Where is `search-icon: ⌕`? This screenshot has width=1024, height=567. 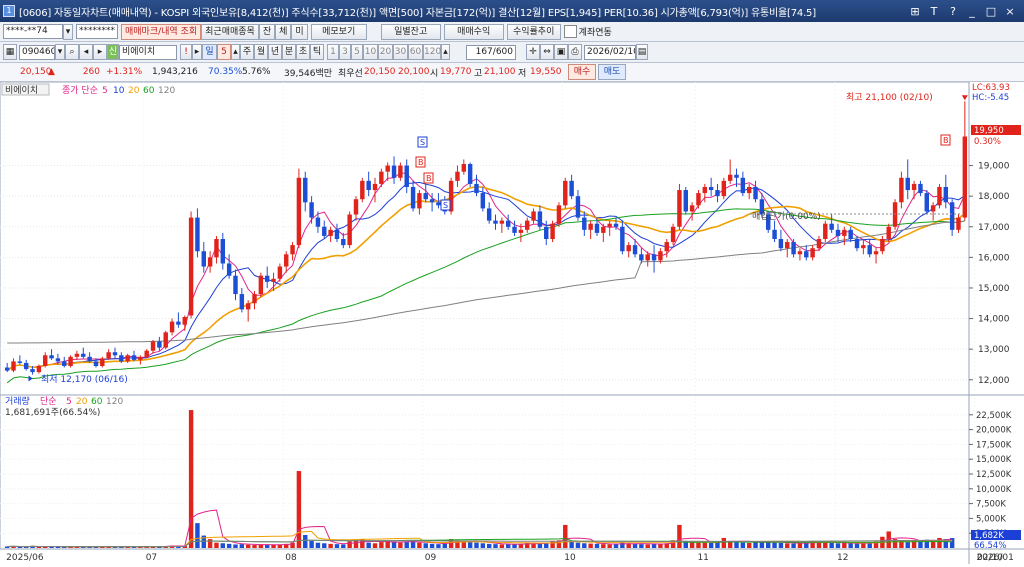
search-icon: ⌕ is located at coordinates (72, 52).